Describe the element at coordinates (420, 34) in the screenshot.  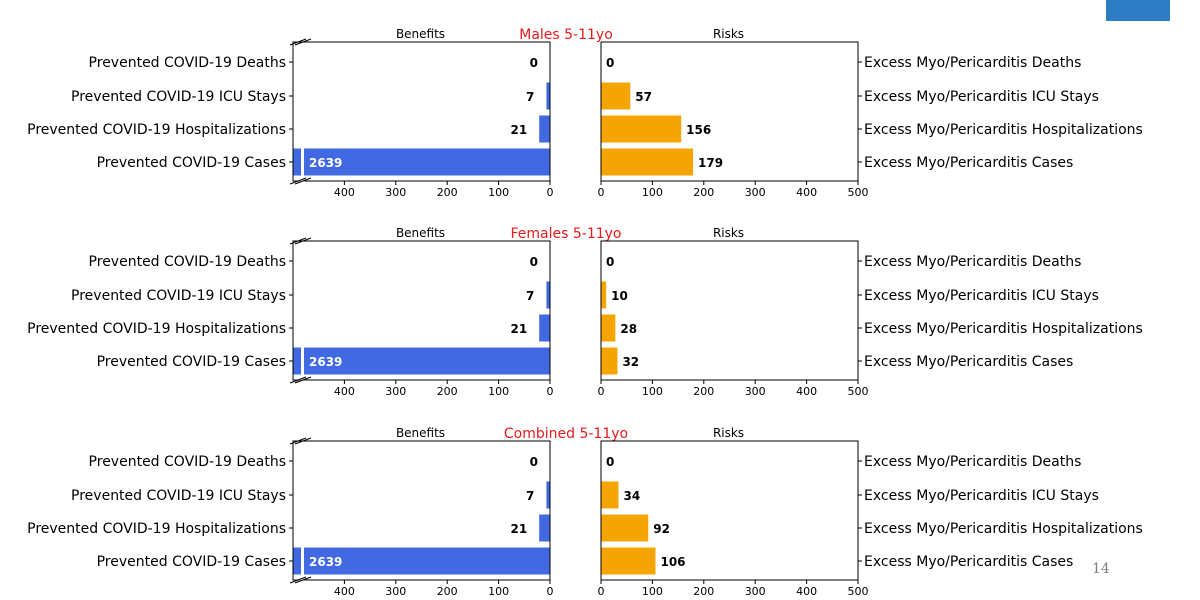
I see `benefits-title-males: Benefits` at that location.